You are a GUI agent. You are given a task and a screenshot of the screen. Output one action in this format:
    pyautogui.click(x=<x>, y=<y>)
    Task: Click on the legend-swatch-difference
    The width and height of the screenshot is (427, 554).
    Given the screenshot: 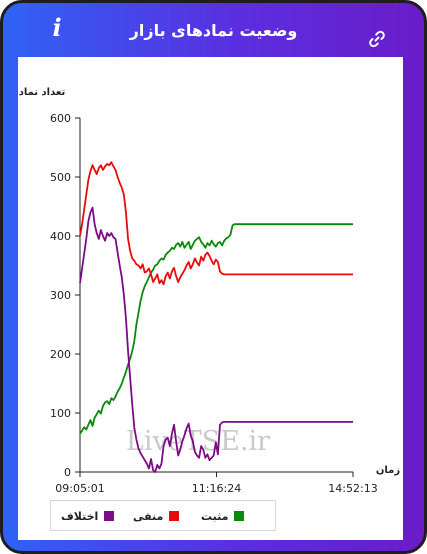 What is the action you would take?
    pyautogui.click(x=109, y=516)
    